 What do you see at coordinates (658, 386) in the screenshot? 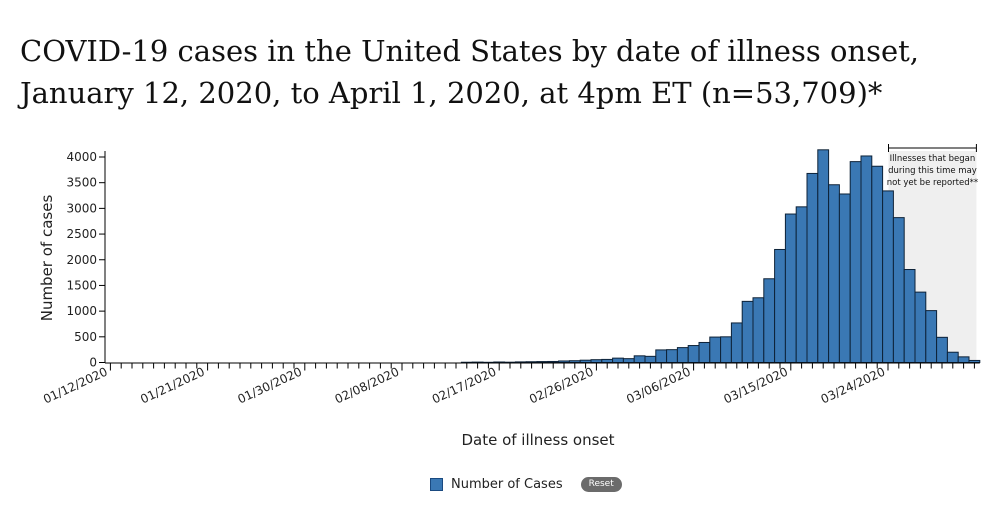
I see `x-tick-label: 03/06/2020` at bounding box center [658, 386].